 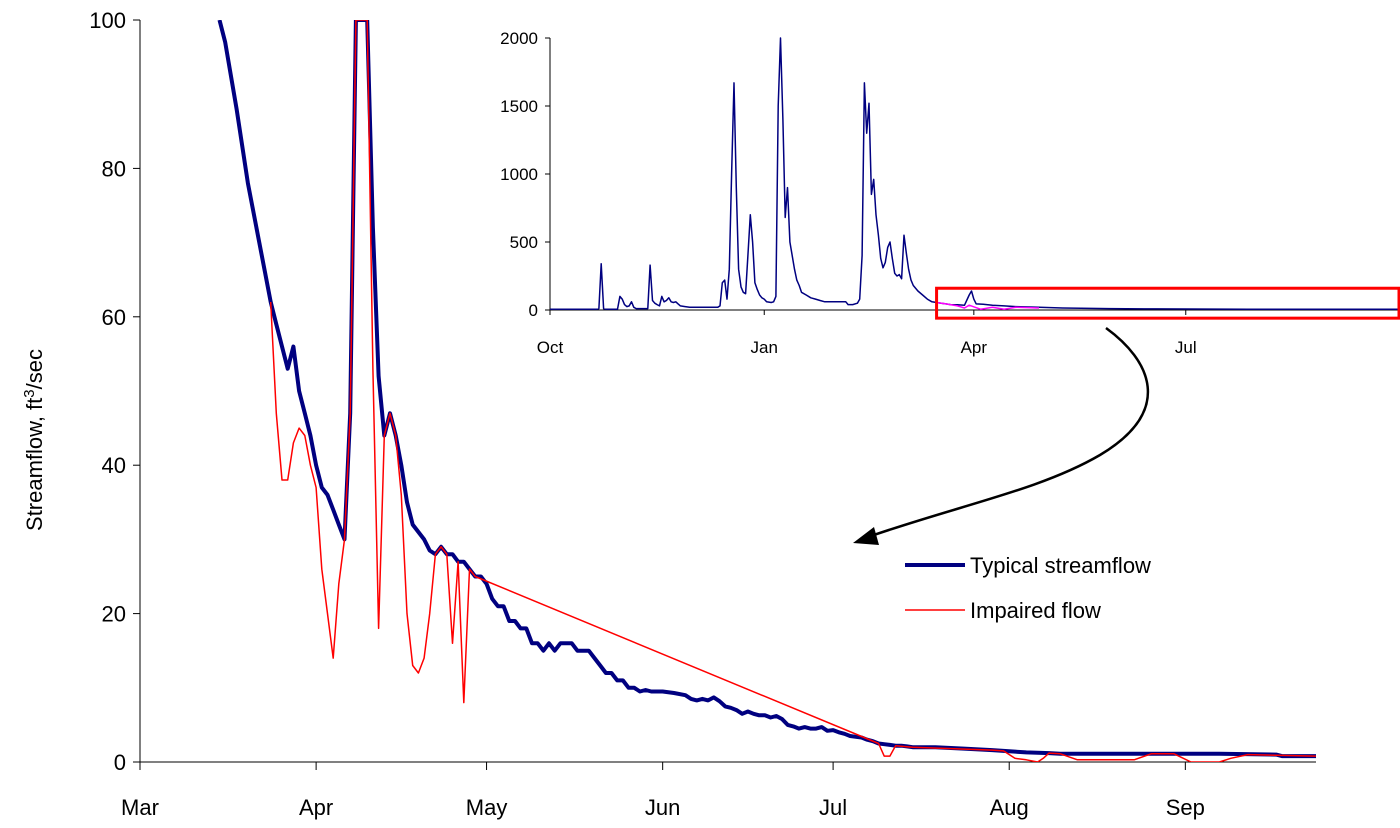 What do you see at coordinates (1035, 610) in the screenshot?
I see `legend-label-impaired: Impaired flow` at bounding box center [1035, 610].